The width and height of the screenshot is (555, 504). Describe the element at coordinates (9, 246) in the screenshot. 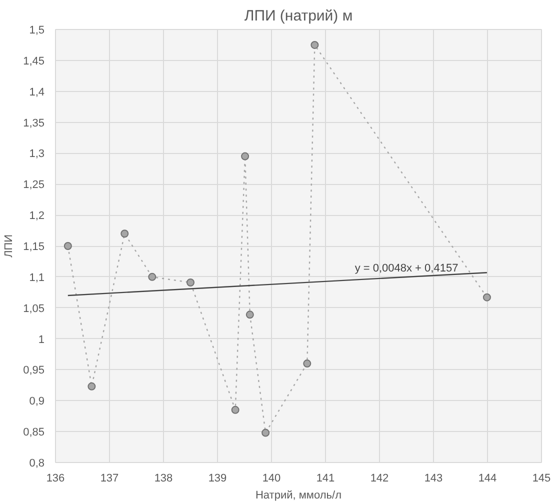

I see `y-axis-title: ЛПИ` at that location.